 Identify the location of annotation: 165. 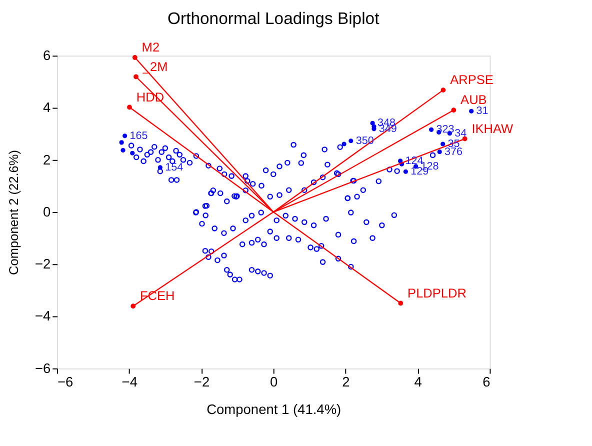
(139, 136).